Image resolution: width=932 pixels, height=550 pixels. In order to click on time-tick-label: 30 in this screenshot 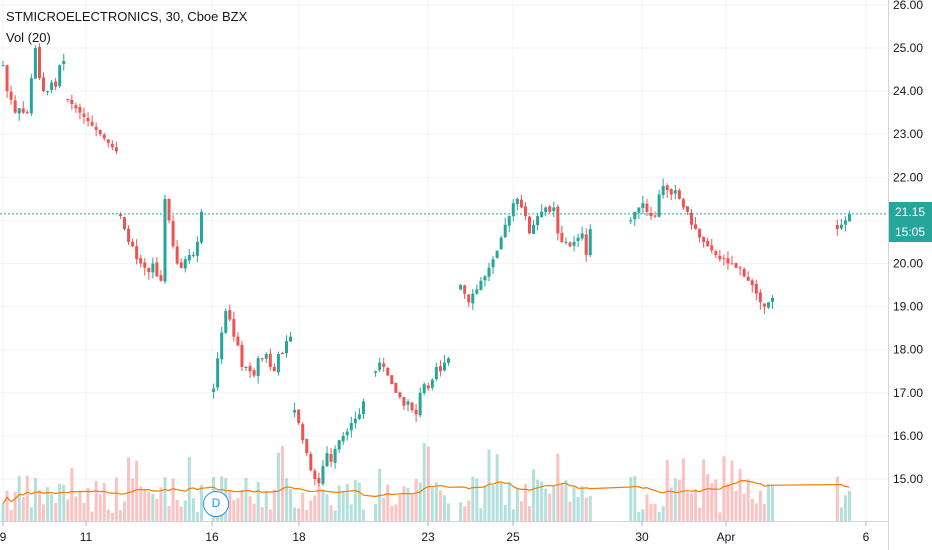, I will do `click(642, 537)`.